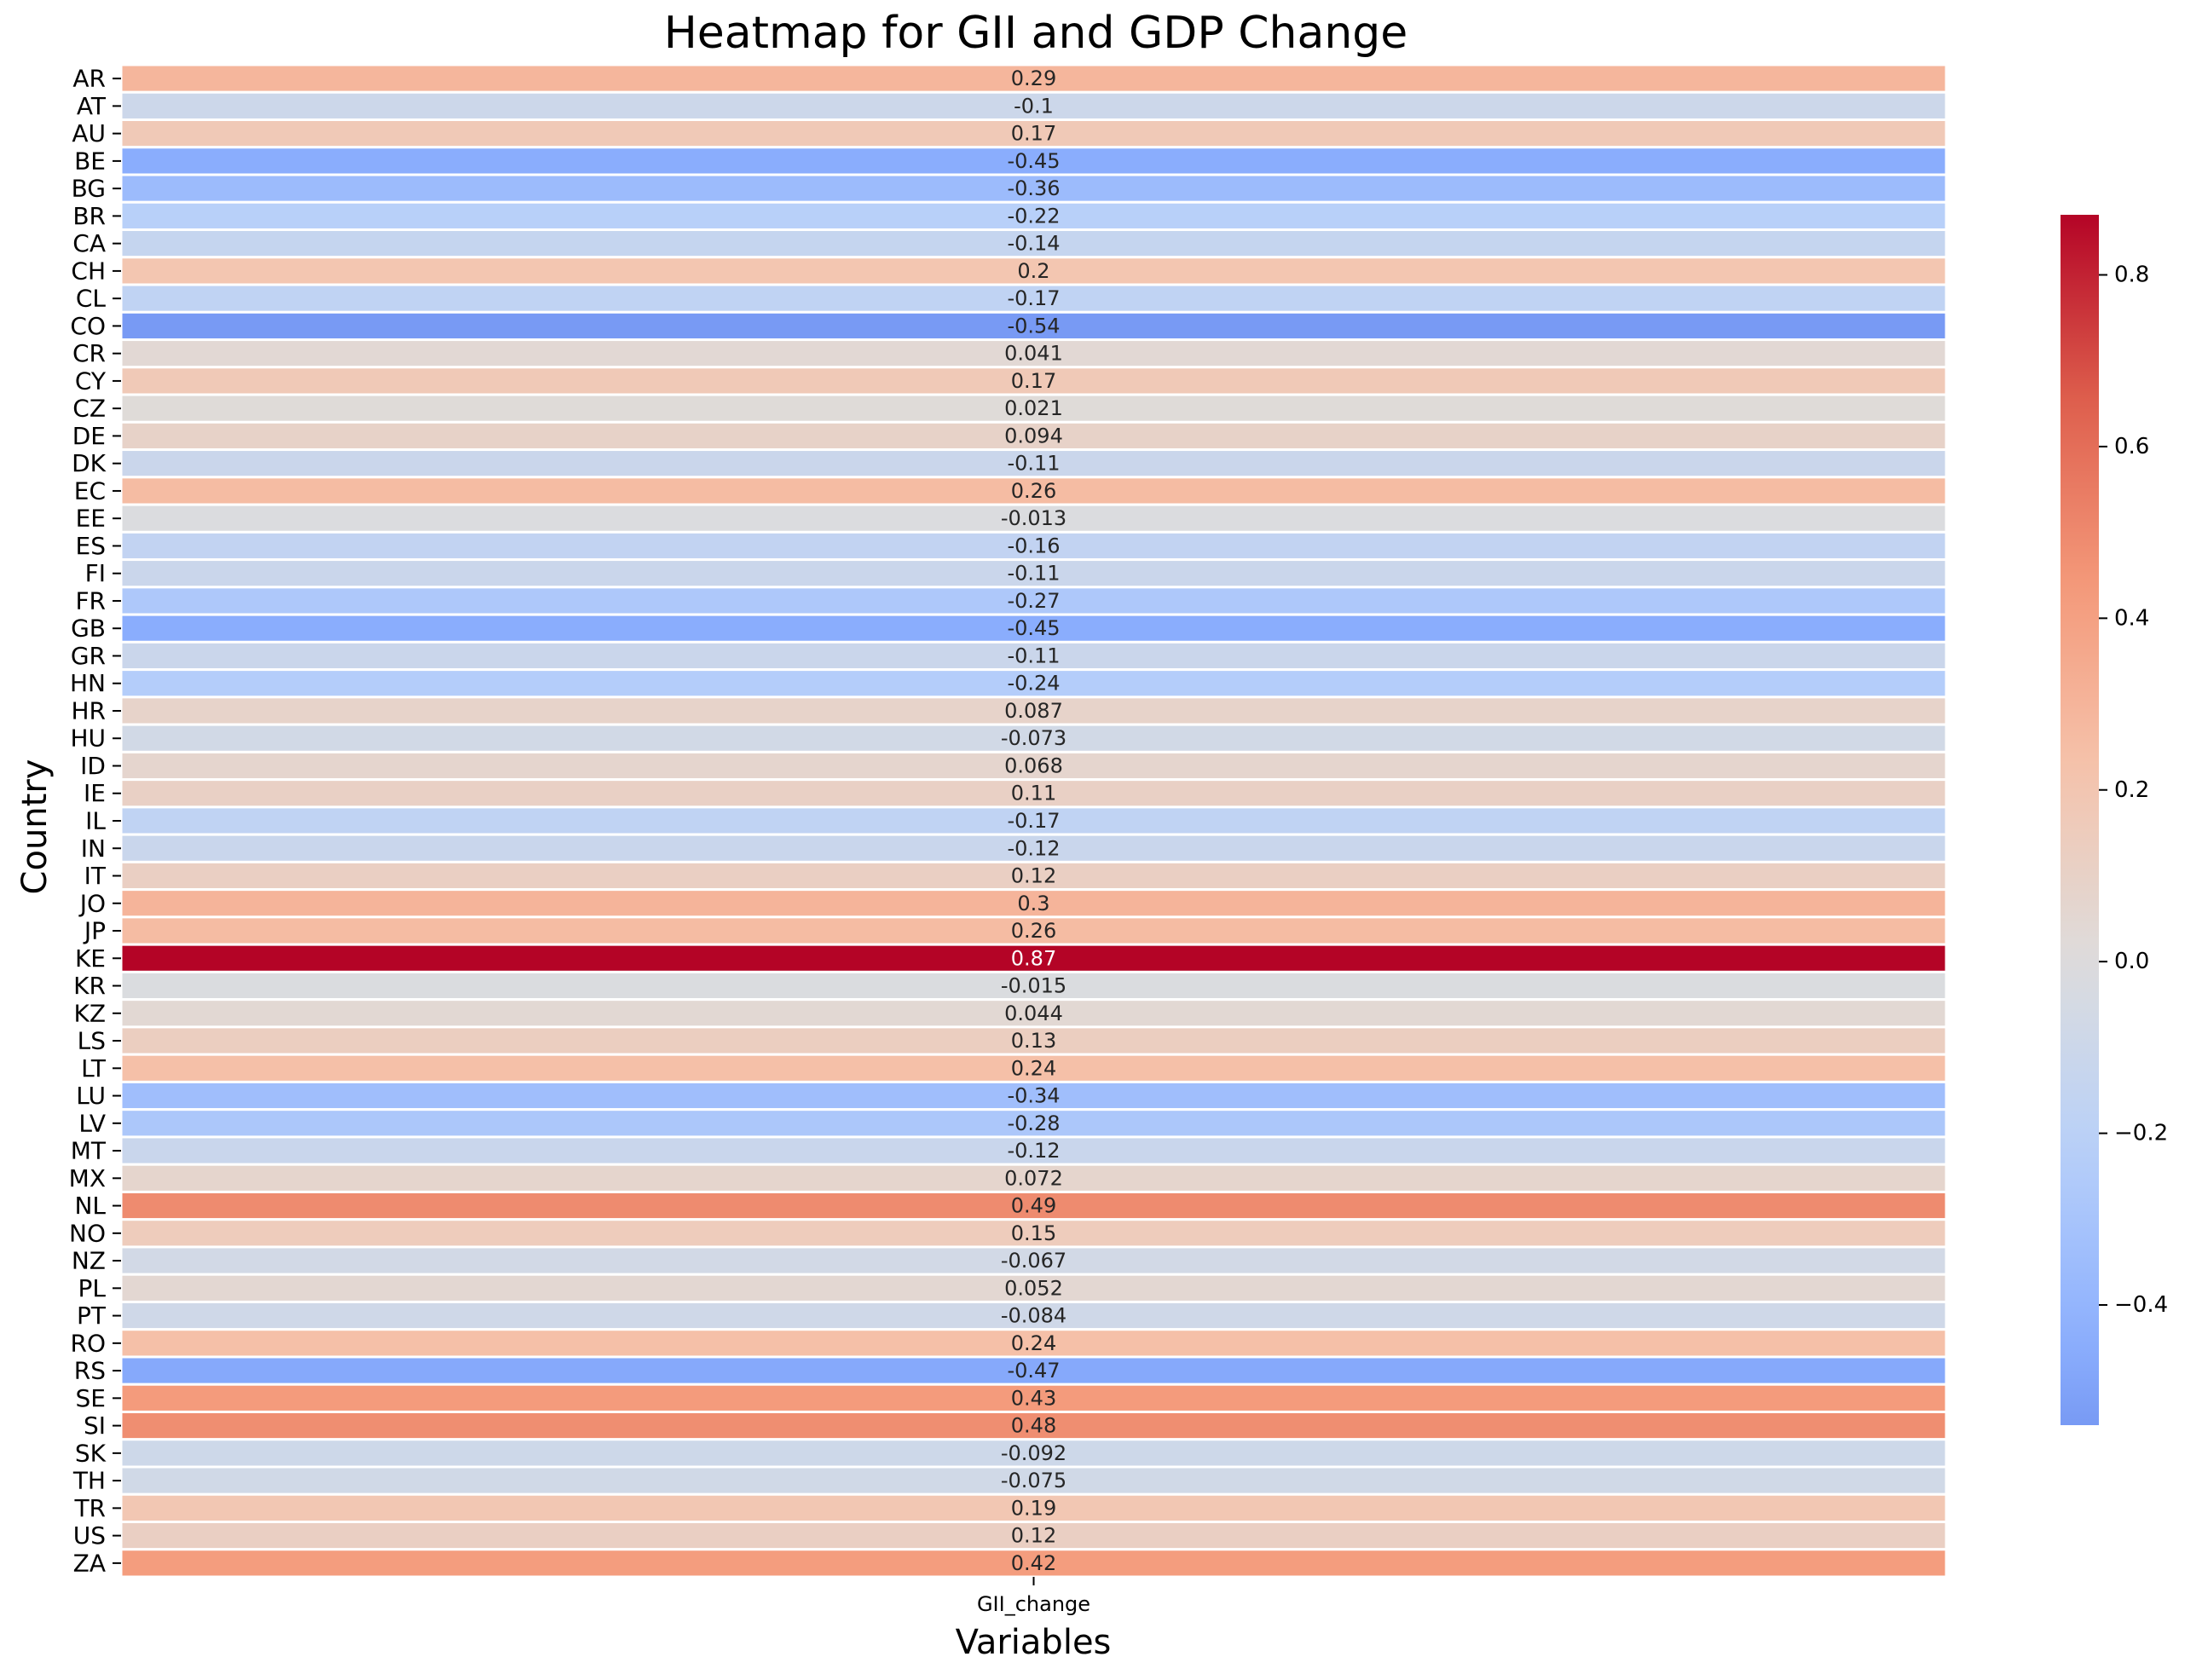 The image size is (2208, 1680). What do you see at coordinates (91, 519) in the screenshot?
I see `y-tick-label-ee: EE` at bounding box center [91, 519].